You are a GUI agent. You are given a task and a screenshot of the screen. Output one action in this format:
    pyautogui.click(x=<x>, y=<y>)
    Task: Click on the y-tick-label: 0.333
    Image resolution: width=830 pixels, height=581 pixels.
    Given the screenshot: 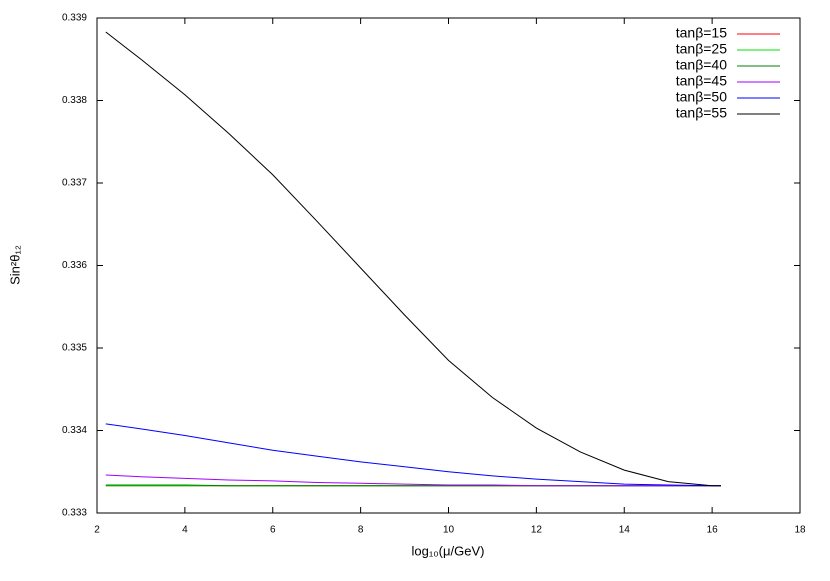 What is the action you would take?
    pyautogui.click(x=74, y=513)
    